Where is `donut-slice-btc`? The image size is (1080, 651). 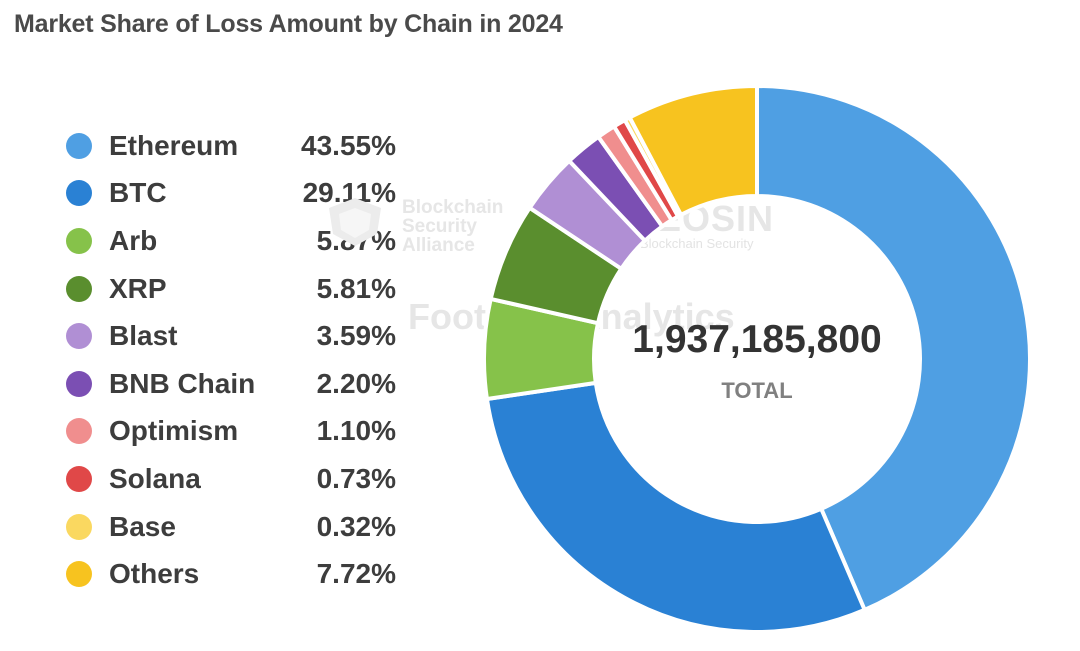 donut-slice-btc is located at coordinates (675, 507).